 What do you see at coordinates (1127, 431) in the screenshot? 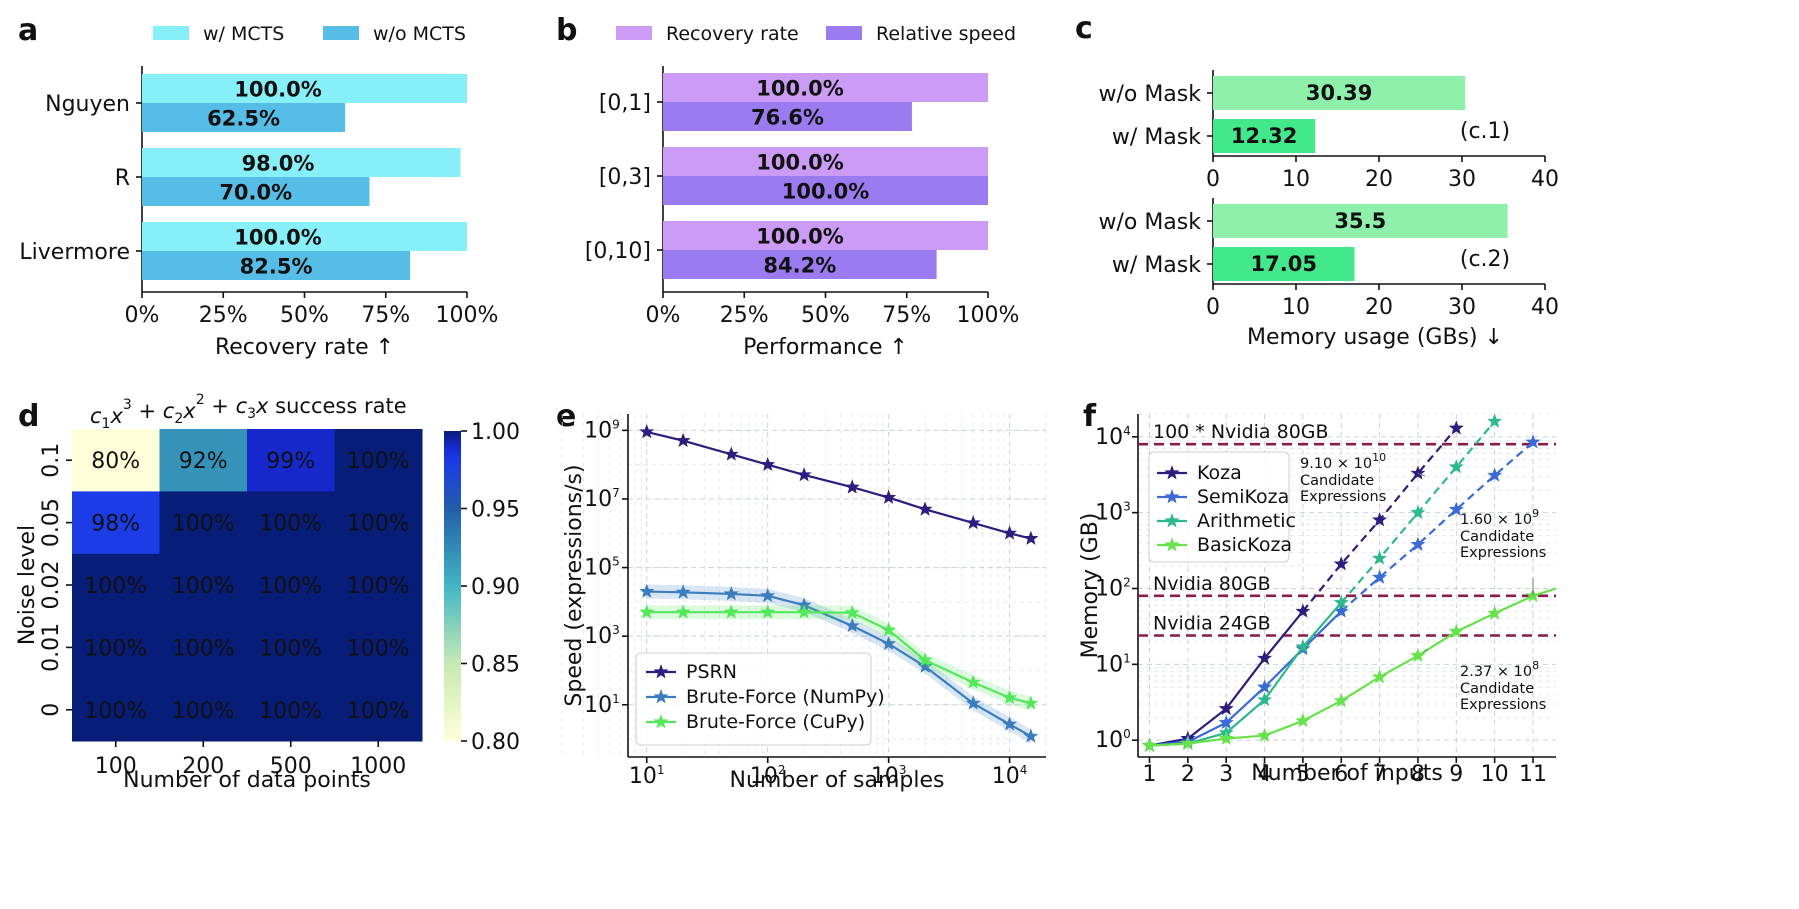
I see `y-tick-label-exp: 4` at bounding box center [1127, 431].